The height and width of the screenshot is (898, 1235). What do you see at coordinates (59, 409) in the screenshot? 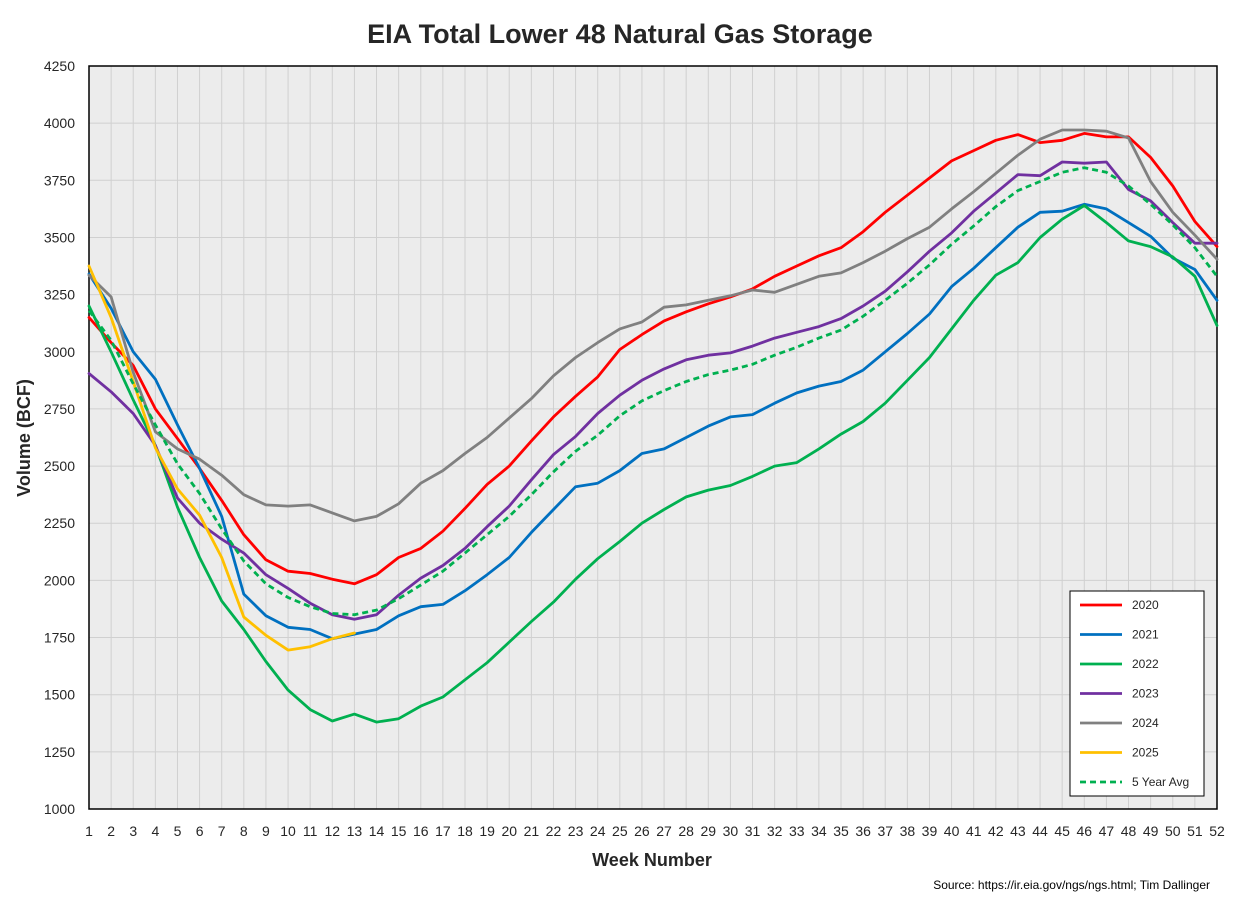
I see `y-tick-label: 2750` at bounding box center [59, 409].